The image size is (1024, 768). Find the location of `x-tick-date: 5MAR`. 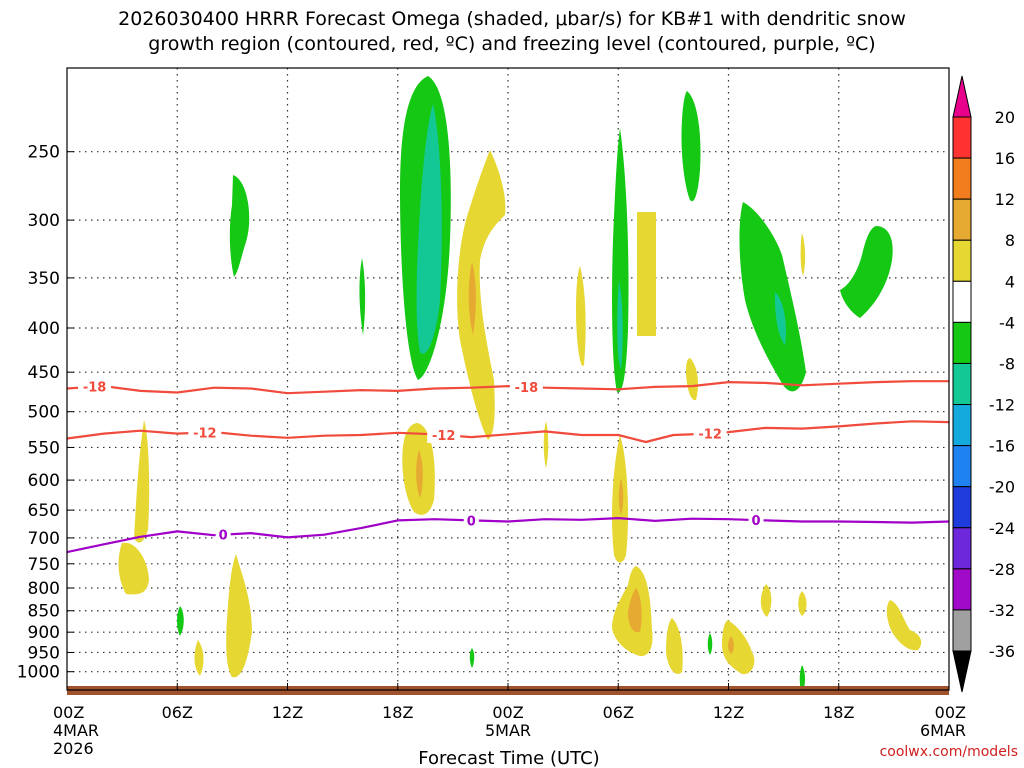

x-tick-date: 5MAR is located at coordinates (508, 730).